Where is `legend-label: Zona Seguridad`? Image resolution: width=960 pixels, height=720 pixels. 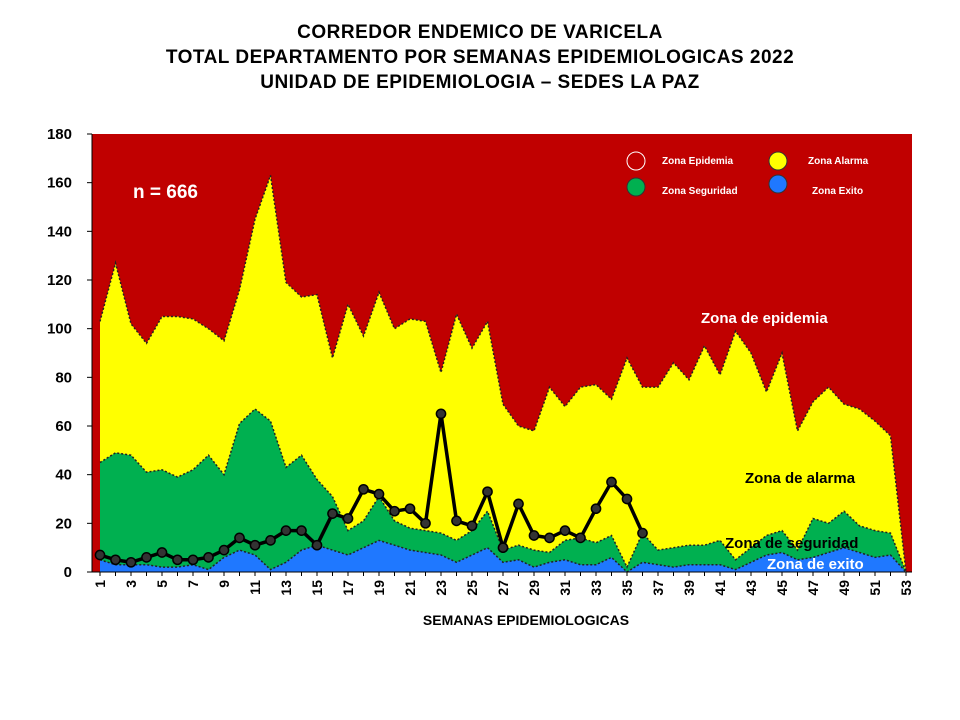
legend-label: Zona Seguridad is located at coordinates (700, 191).